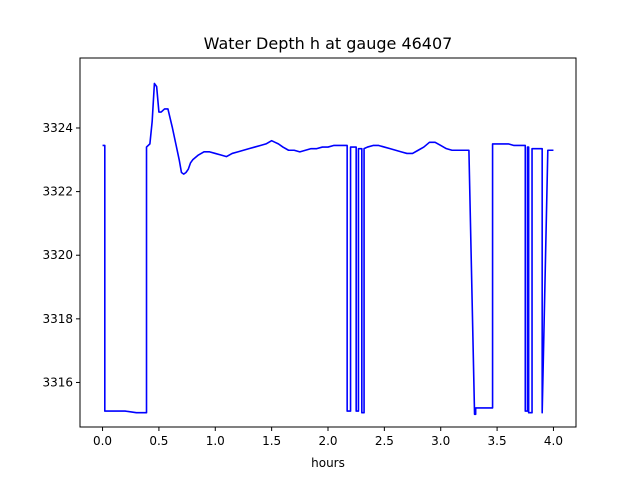 The image size is (640, 480). What do you see at coordinates (57, 255) in the screenshot?
I see `y-tick-label: 3320` at bounding box center [57, 255].